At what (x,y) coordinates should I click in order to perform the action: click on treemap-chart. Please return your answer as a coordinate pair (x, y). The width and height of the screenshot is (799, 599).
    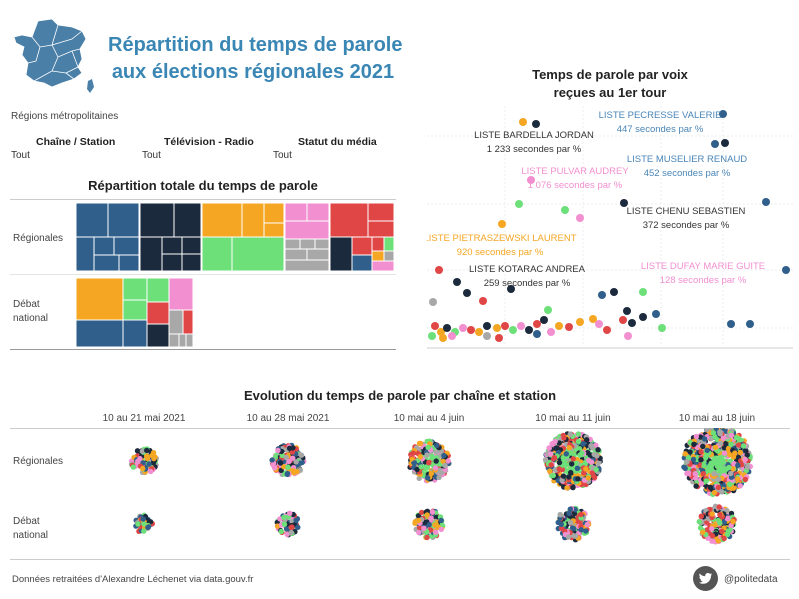
    Looking at the image, I should click on (235, 275).